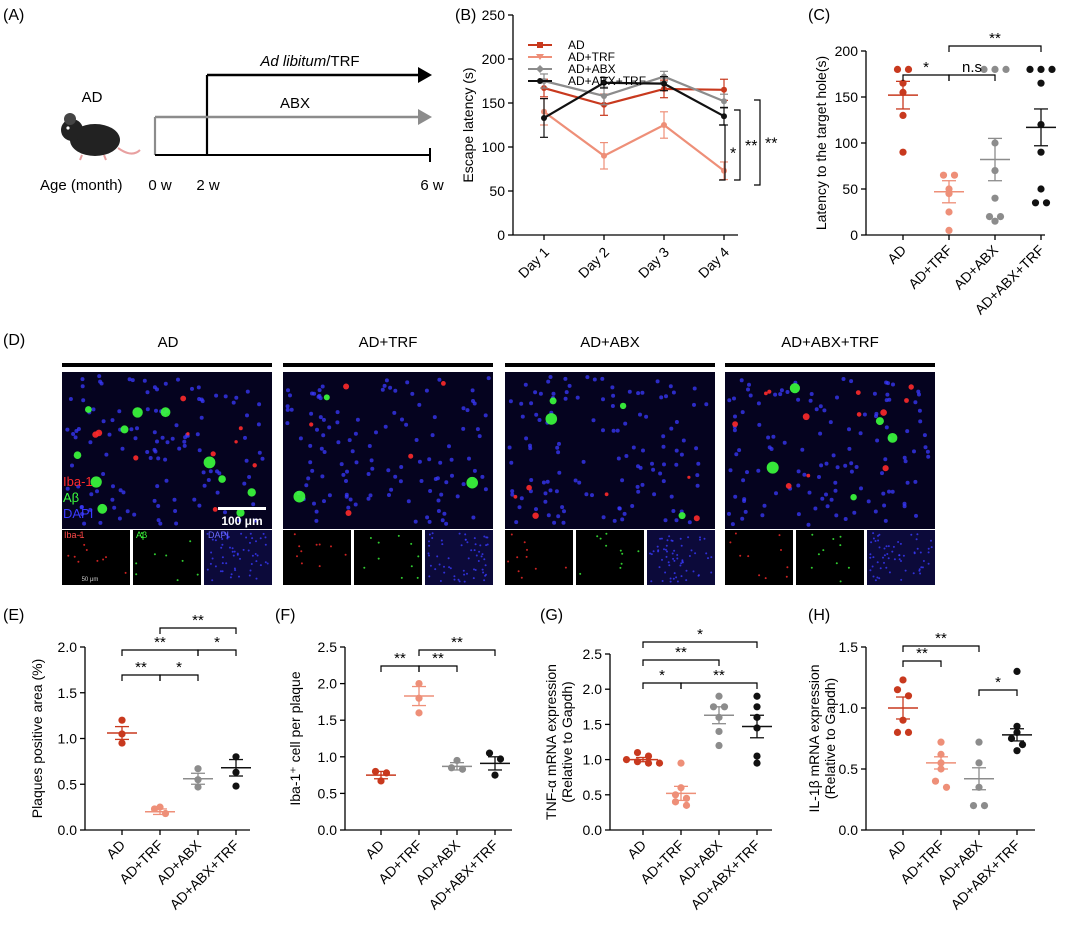 This screenshot has height=933, width=1080. Describe the element at coordinates (208, 185) in the screenshot. I see `age-tick-2: 2 w` at that location.